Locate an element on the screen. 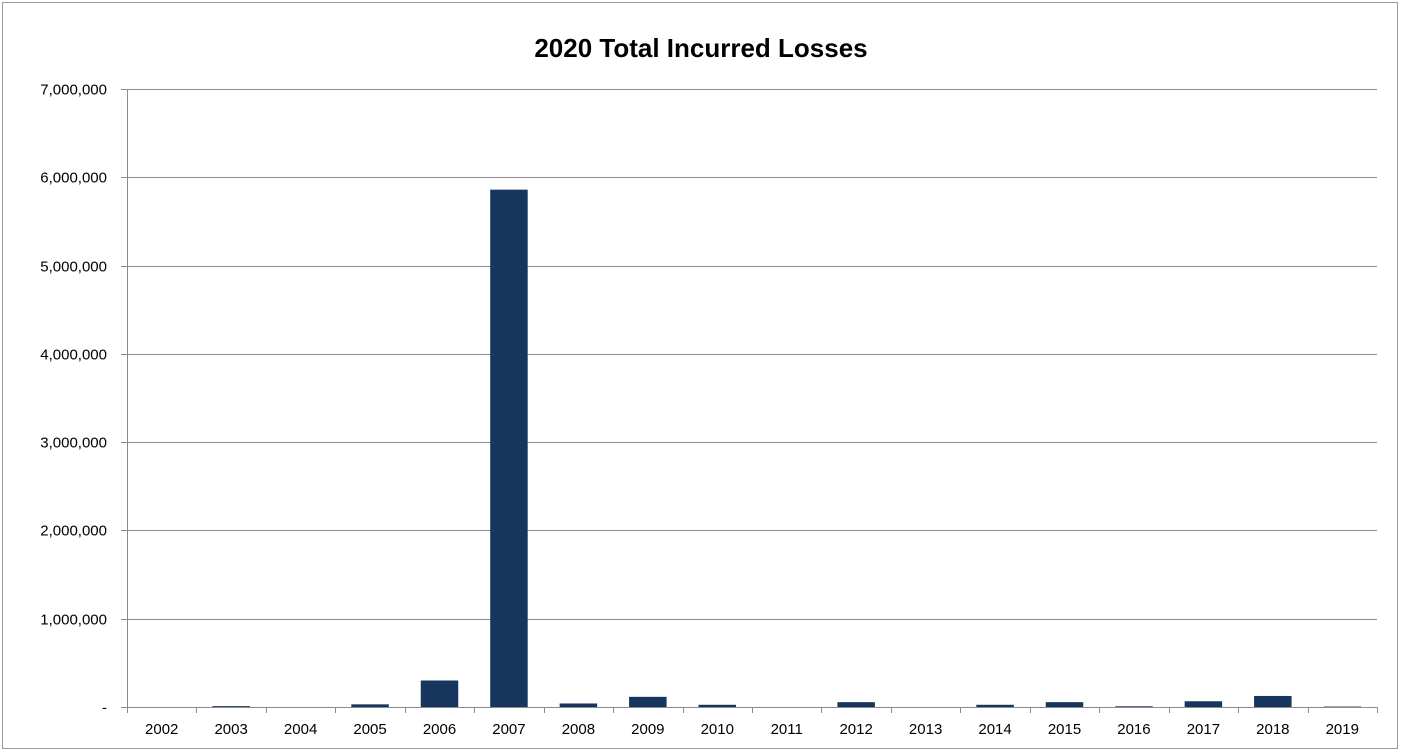  y-tick-label: 6,000,000 is located at coordinates (73, 178).